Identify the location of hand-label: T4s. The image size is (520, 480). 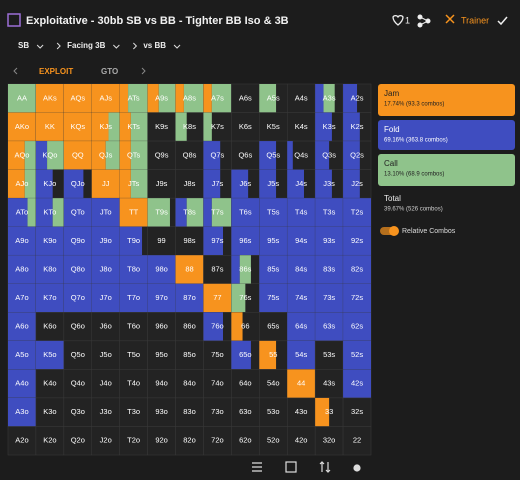
(301, 211).